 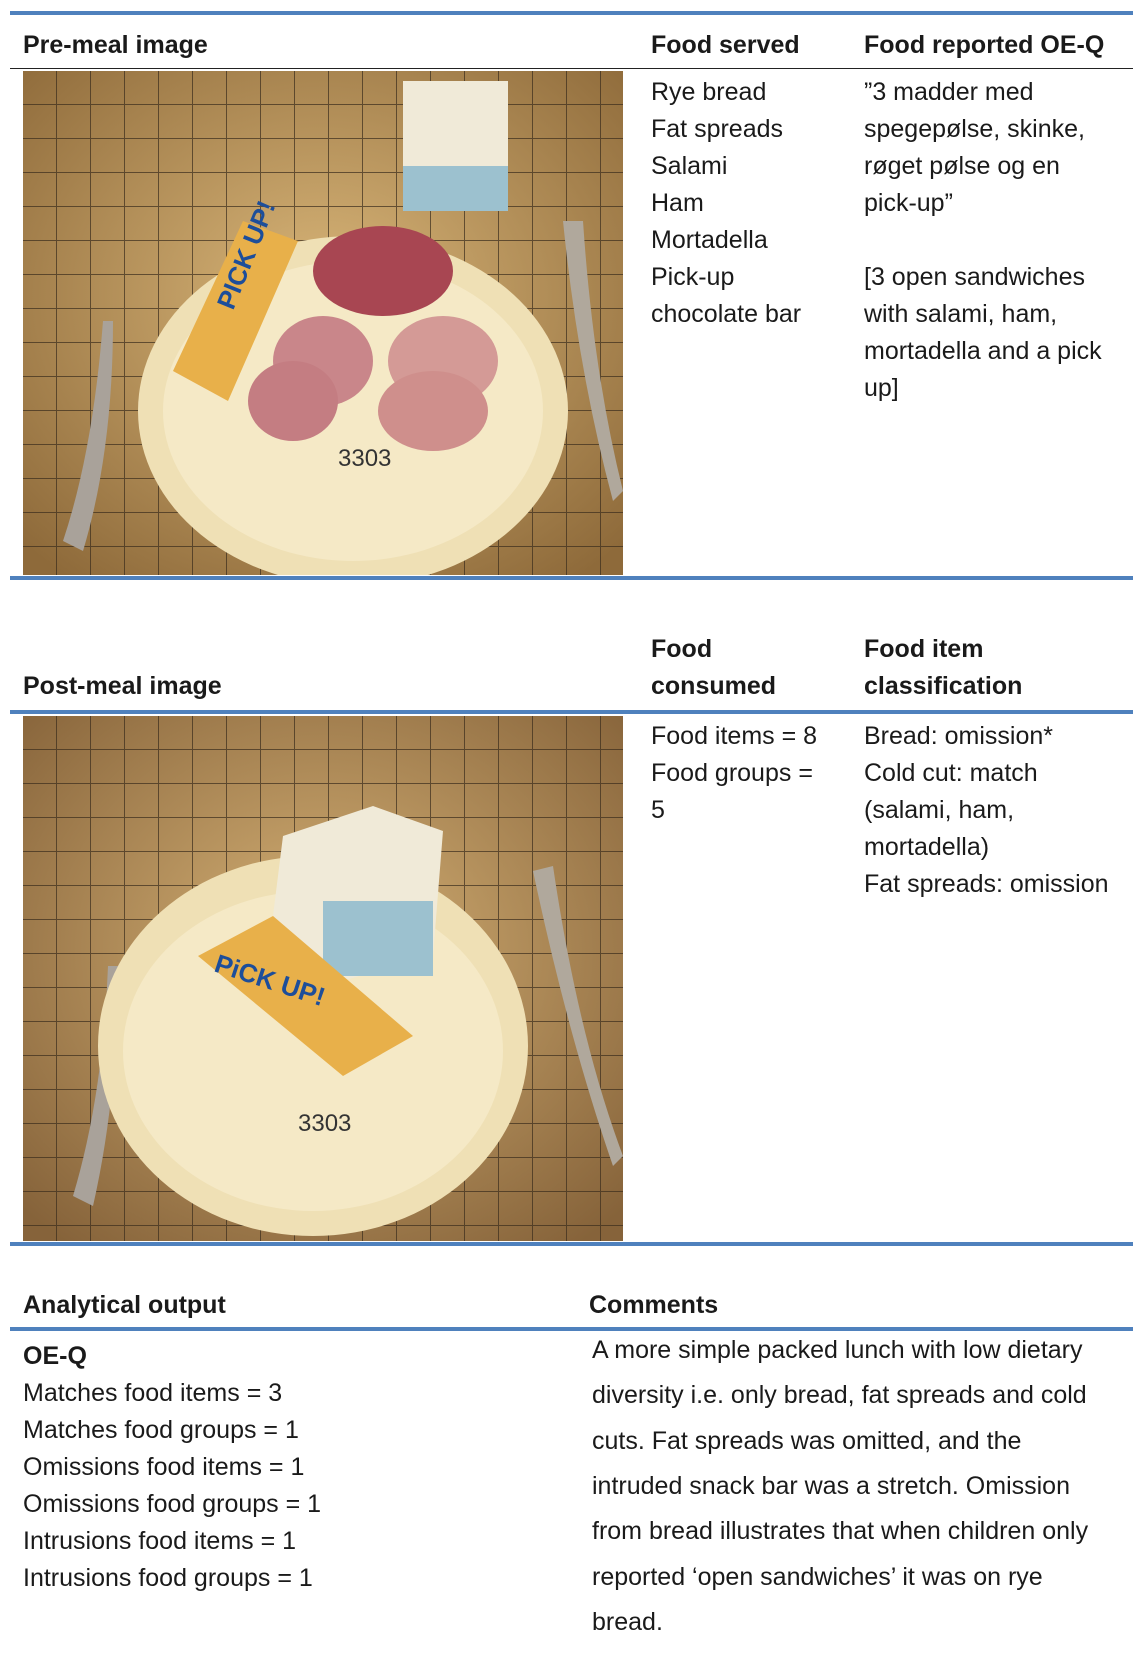 I want to click on text-line: Rye bread, so click(x=709, y=92).